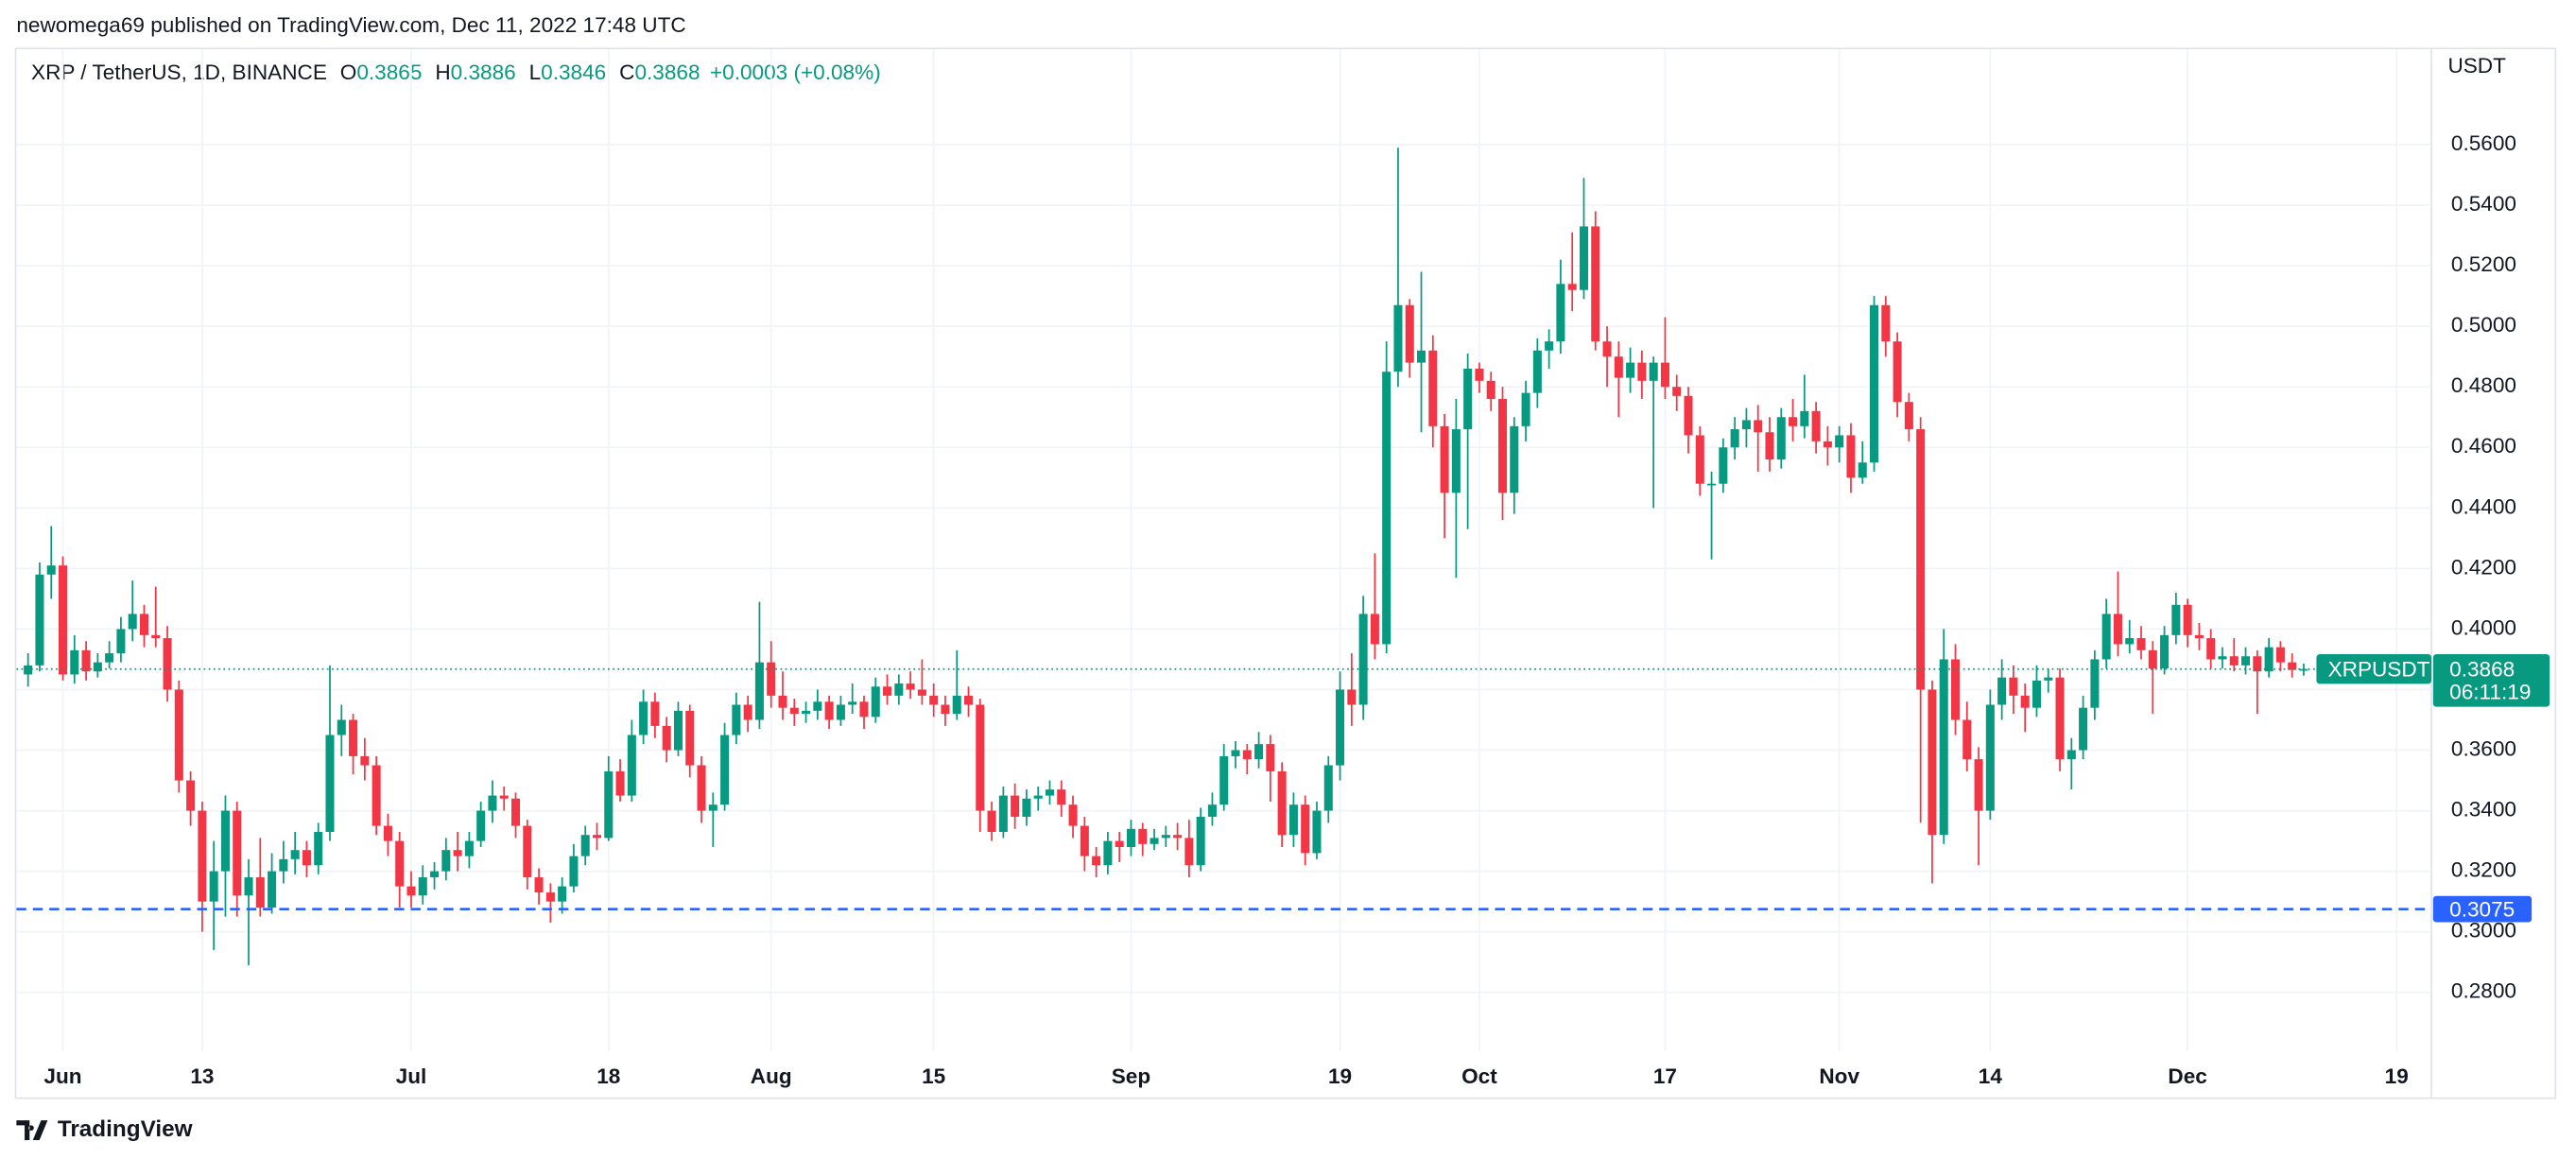 The height and width of the screenshot is (1159, 2576). What do you see at coordinates (1131, 1076) in the screenshot?
I see `x-tick-label: Sep` at bounding box center [1131, 1076].